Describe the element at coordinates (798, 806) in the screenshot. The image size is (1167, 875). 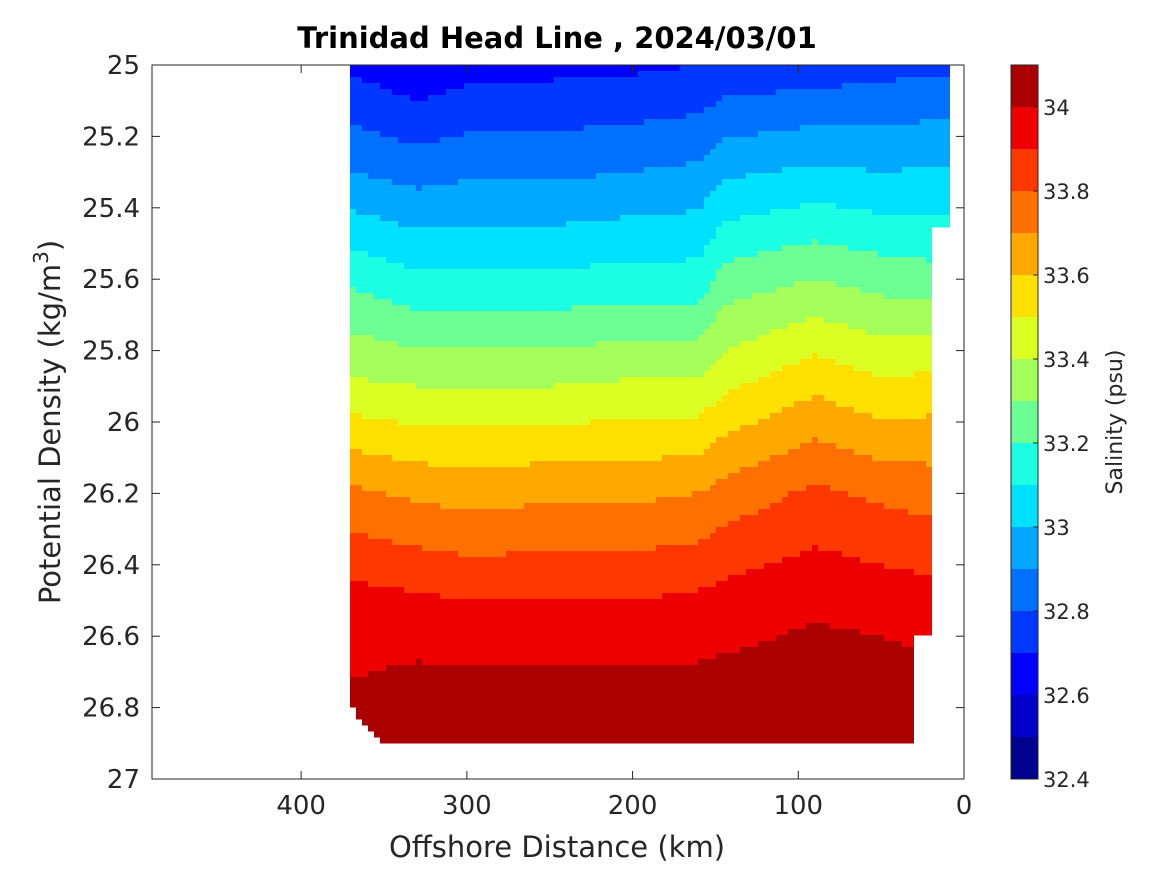
I see `x-tick-label: 100` at that location.